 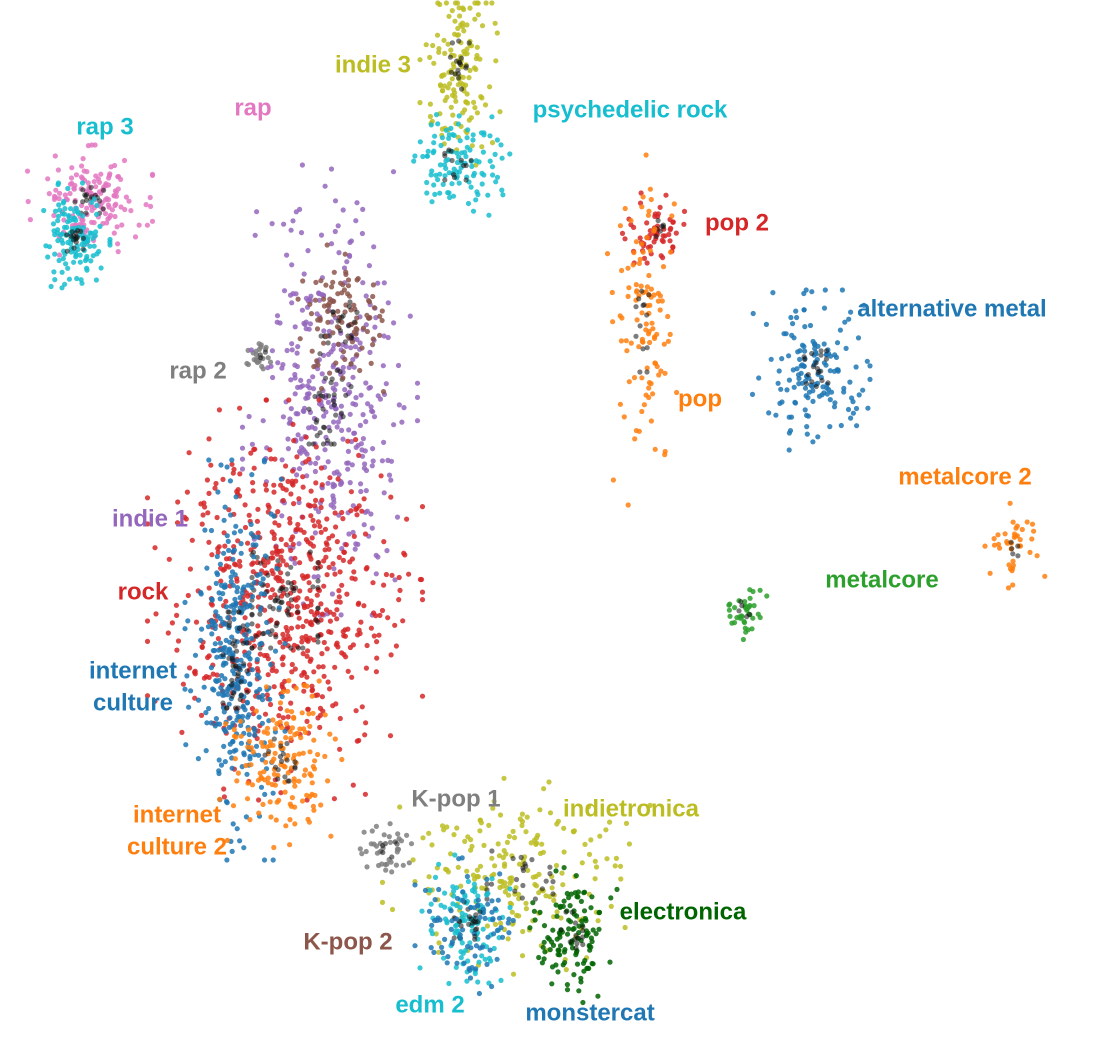 What do you see at coordinates (748, 615) in the screenshot?
I see `cluster-points-metalcore` at bounding box center [748, 615].